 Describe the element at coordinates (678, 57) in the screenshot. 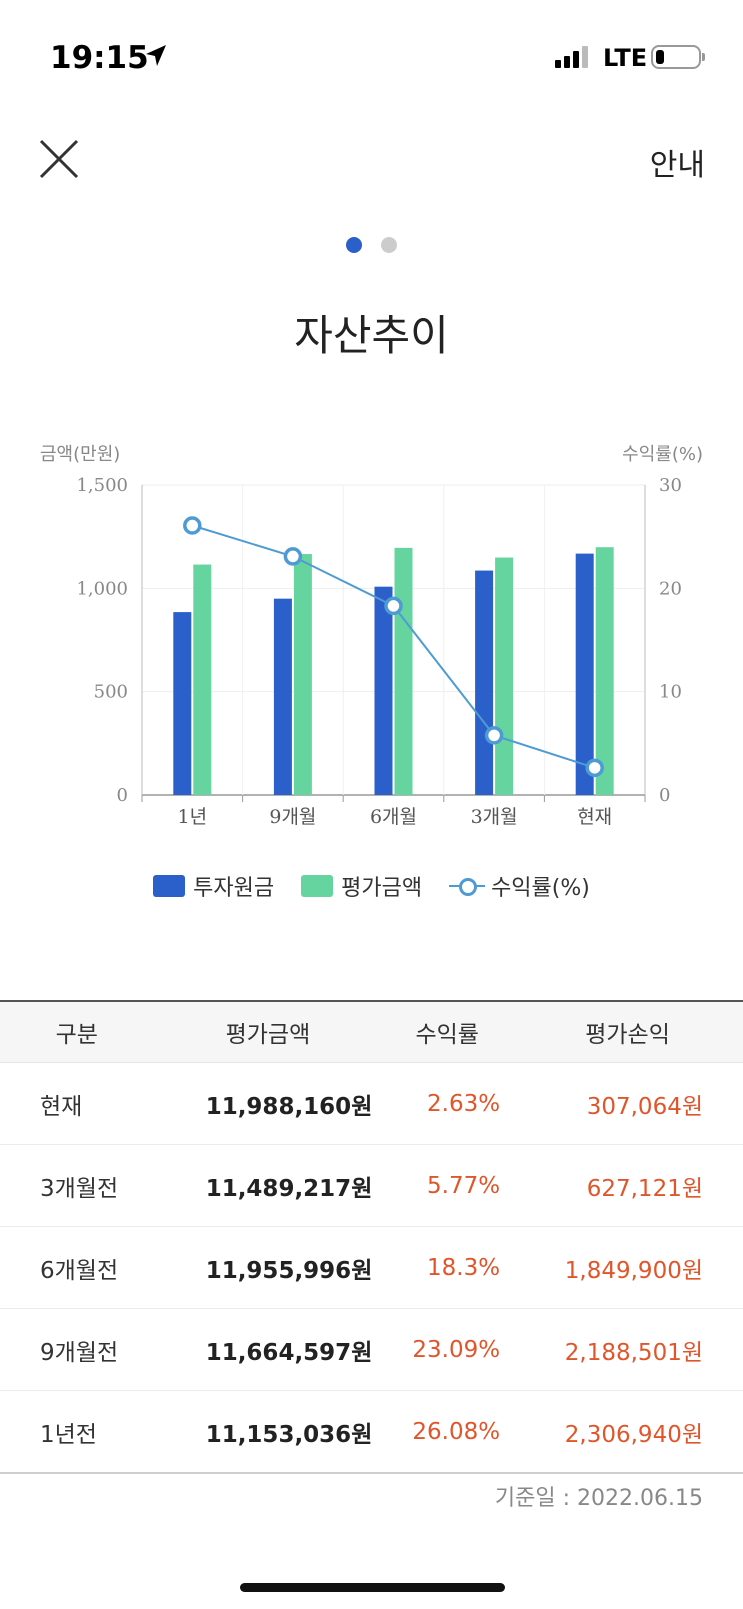

I see `battery-icon` at that location.